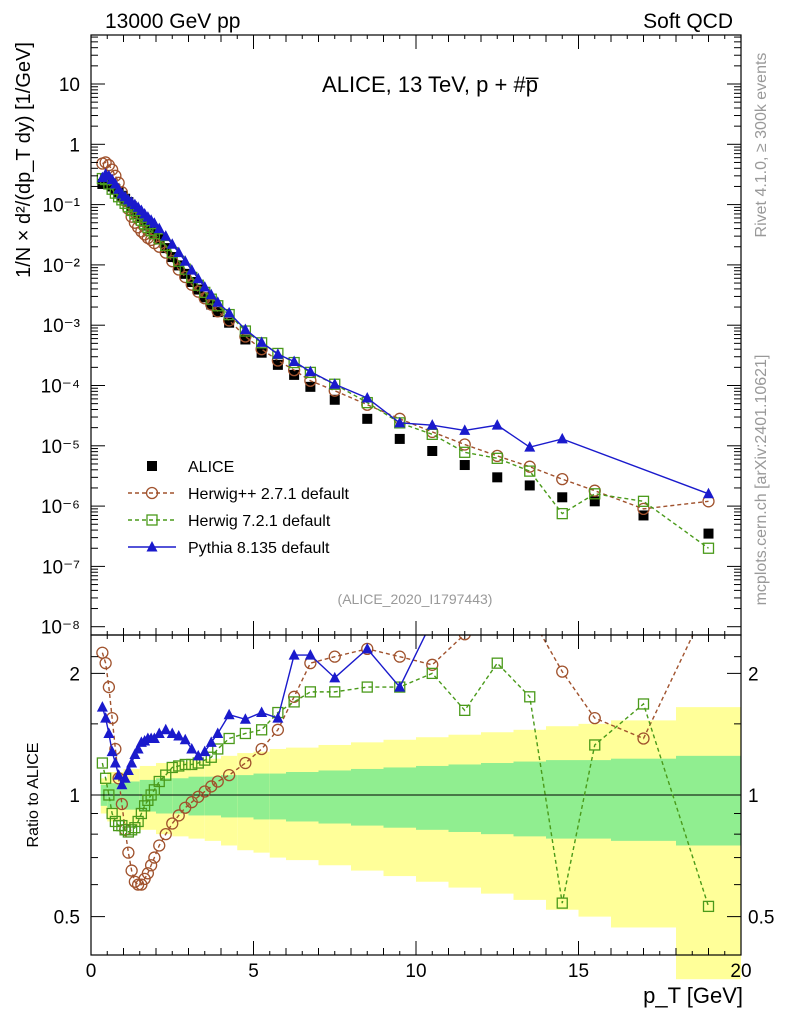 This screenshot has height=1024, width=786. I want to click on x-tick-label: 15, so click(578, 971).